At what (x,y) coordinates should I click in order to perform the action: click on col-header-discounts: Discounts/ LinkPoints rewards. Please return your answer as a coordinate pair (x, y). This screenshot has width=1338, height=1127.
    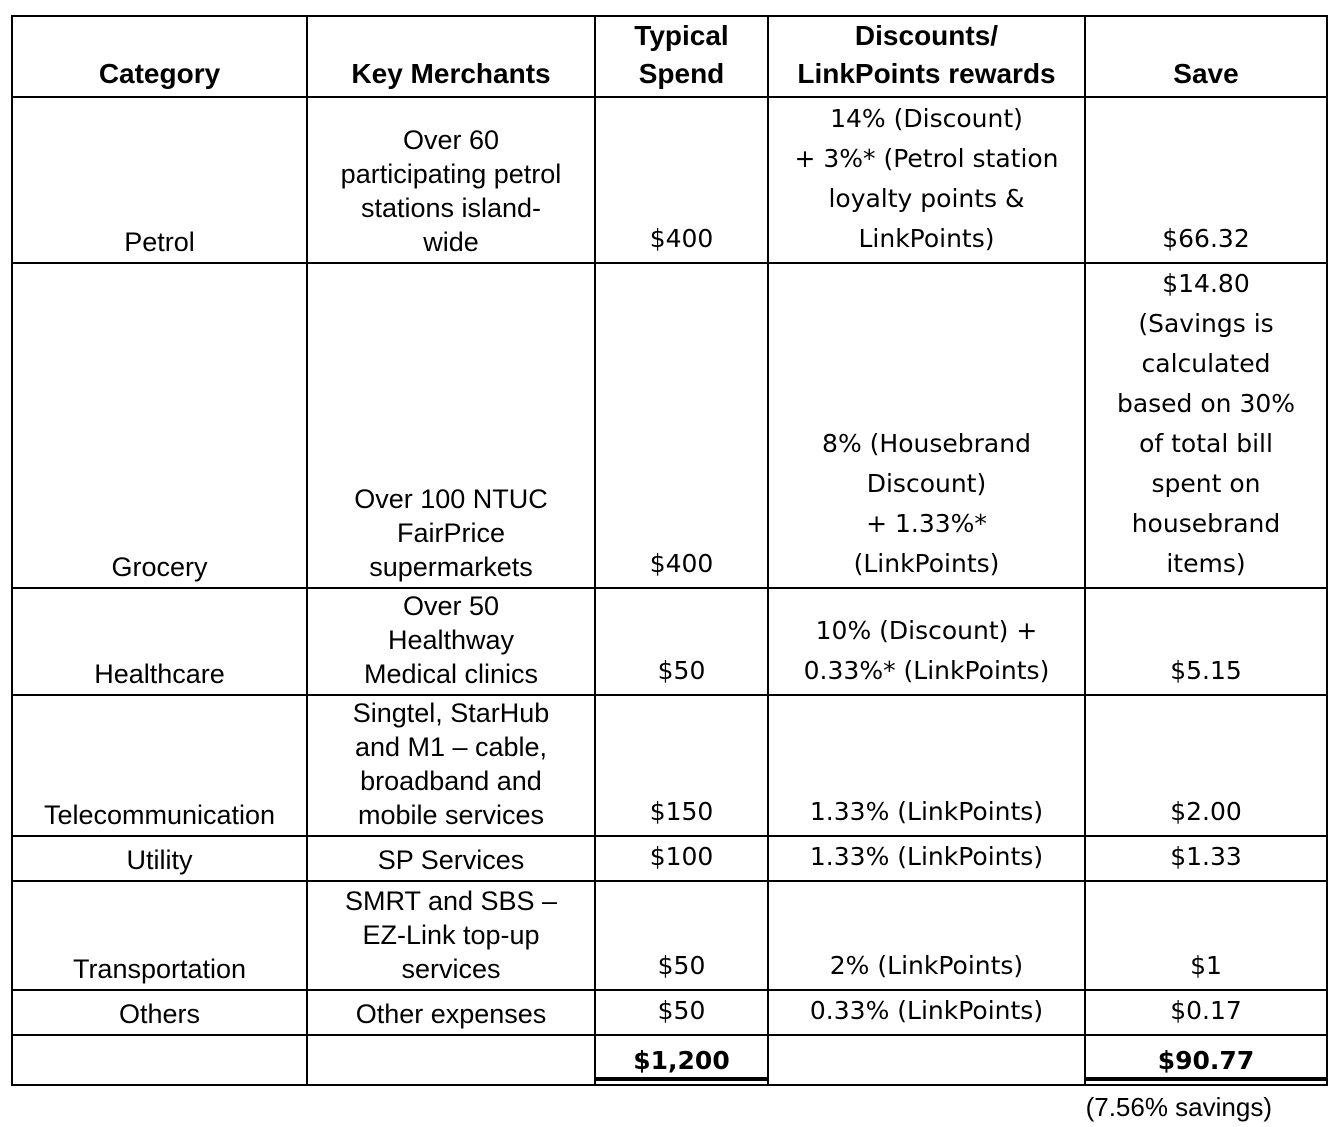
    Looking at the image, I should click on (926, 56).